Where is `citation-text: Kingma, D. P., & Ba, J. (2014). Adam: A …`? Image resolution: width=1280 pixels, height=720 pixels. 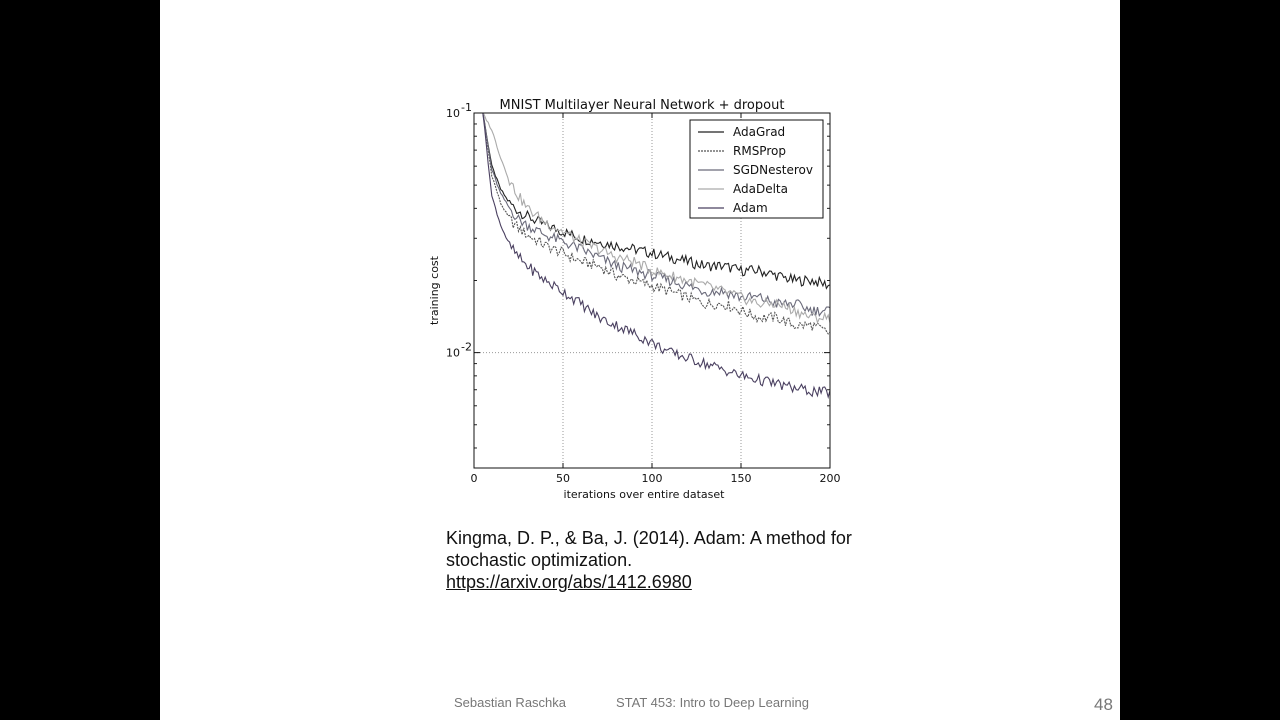 citation-text: Kingma, D. P., & Ba, J. (2014). Adam: A … is located at coordinates (649, 549).